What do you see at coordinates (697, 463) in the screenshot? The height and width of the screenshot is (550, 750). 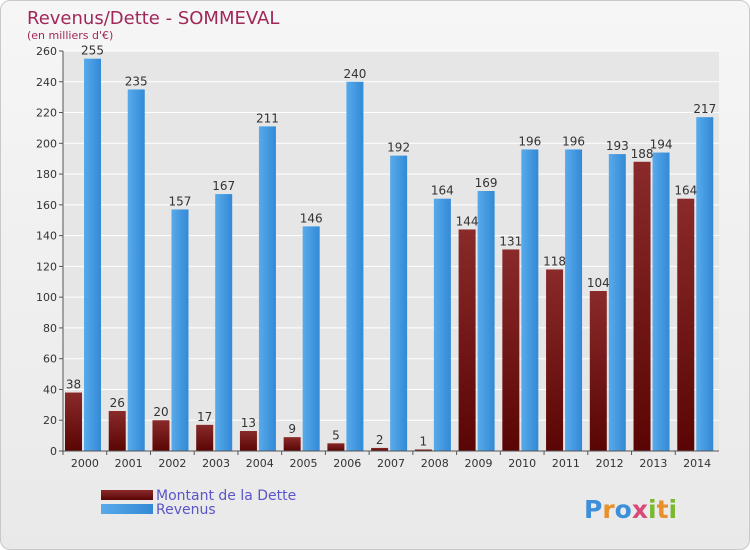 I see `x-tick-label: 2014` at bounding box center [697, 463].